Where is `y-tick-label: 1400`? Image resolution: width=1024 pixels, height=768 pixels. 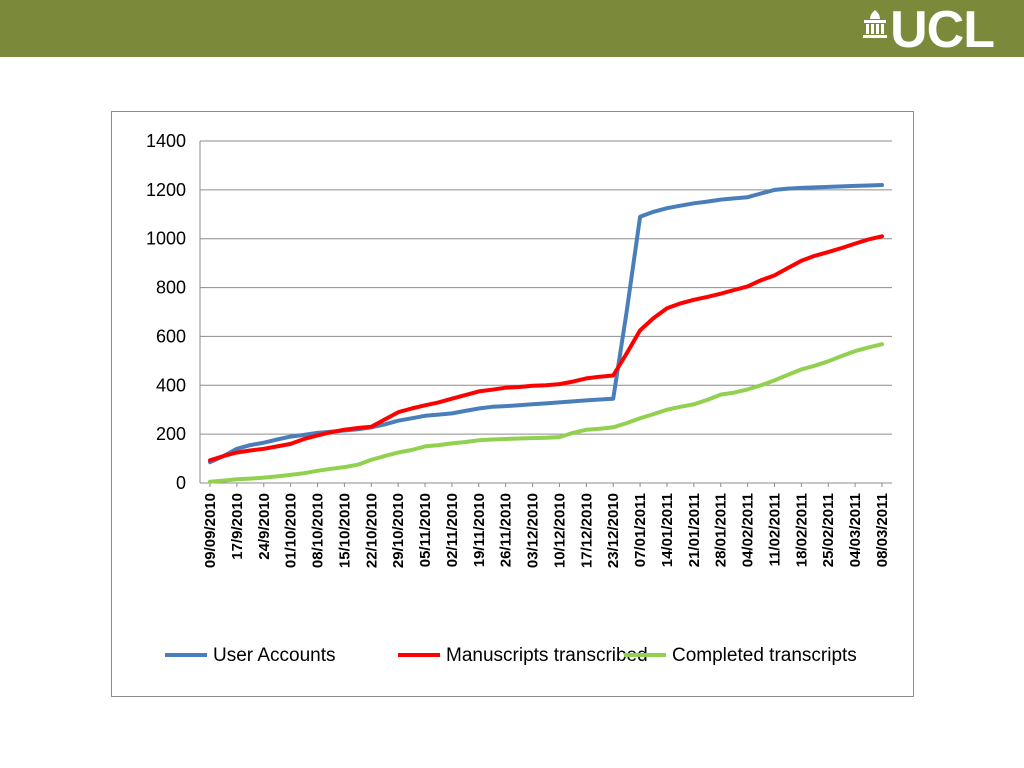
y-tick-label: 1400 is located at coordinates (166, 141).